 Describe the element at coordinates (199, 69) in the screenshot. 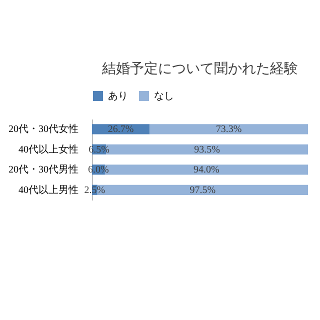

I see `chart-title: 結婚予定について聞かれた経験` at that location.